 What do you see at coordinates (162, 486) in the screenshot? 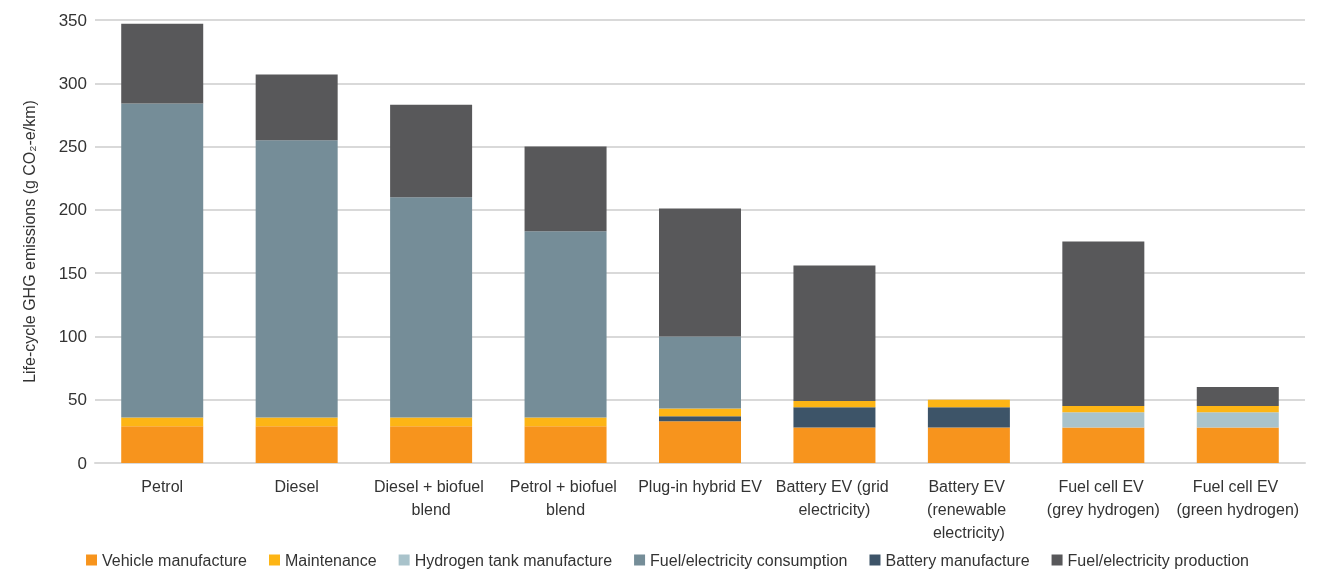
I see `x-tick-label: Petrol` at bounding box center [162, 486].